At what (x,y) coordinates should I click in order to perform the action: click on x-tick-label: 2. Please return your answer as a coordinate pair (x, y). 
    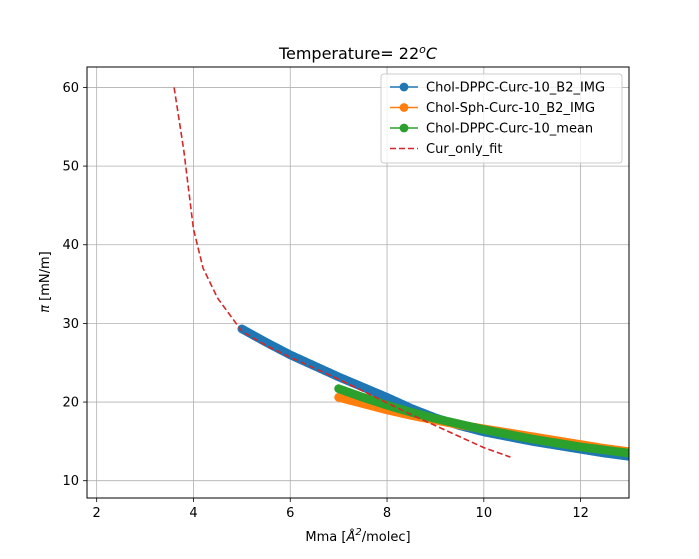
    Looking at the image, I should click on (97, 513).